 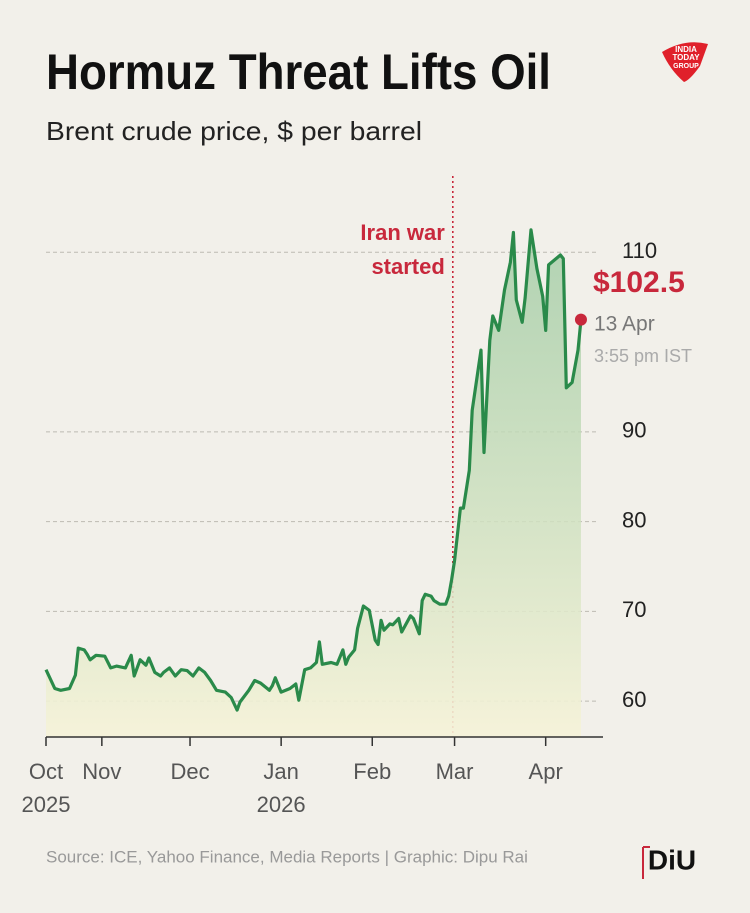 What do you see at coordinates (646, 862) in the screenshot?
I see `logo-bracket` at bounding box center [646, 862].